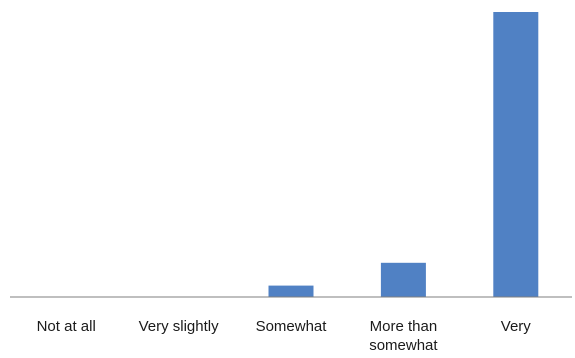  I want to click on x-tick-label-line: More than, so click(404, 326).